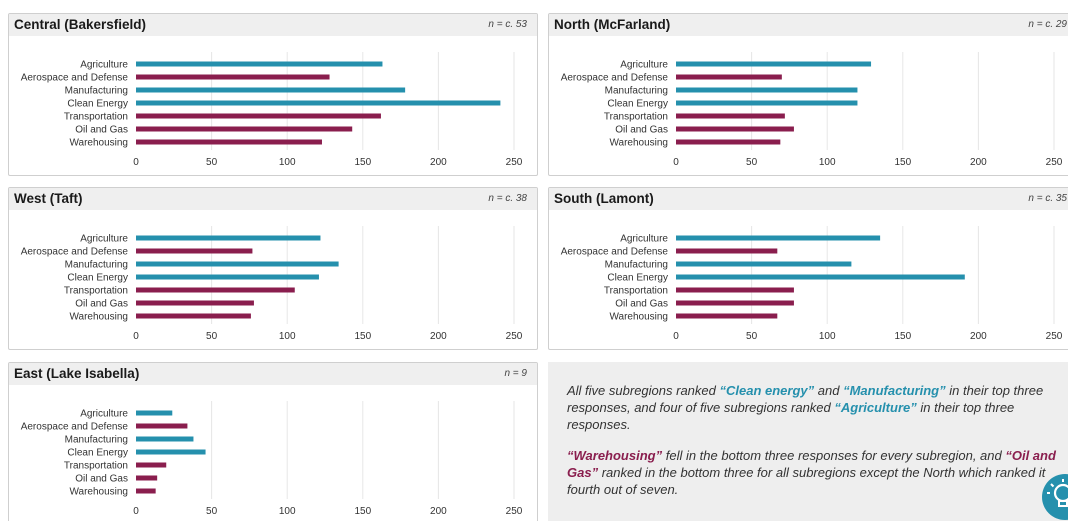 This screenshot has width=1068, height=521. What do you see at coordinates (829, 390) in the screenshot?
I see `note-text: and` at bounding box center [829, 390].